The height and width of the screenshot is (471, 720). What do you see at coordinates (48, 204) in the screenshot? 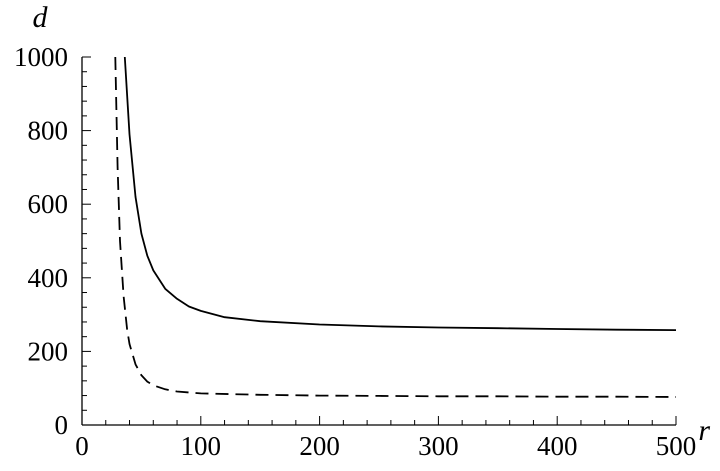
I see `y-tick-label: 600` at bounding box center [48, 204].